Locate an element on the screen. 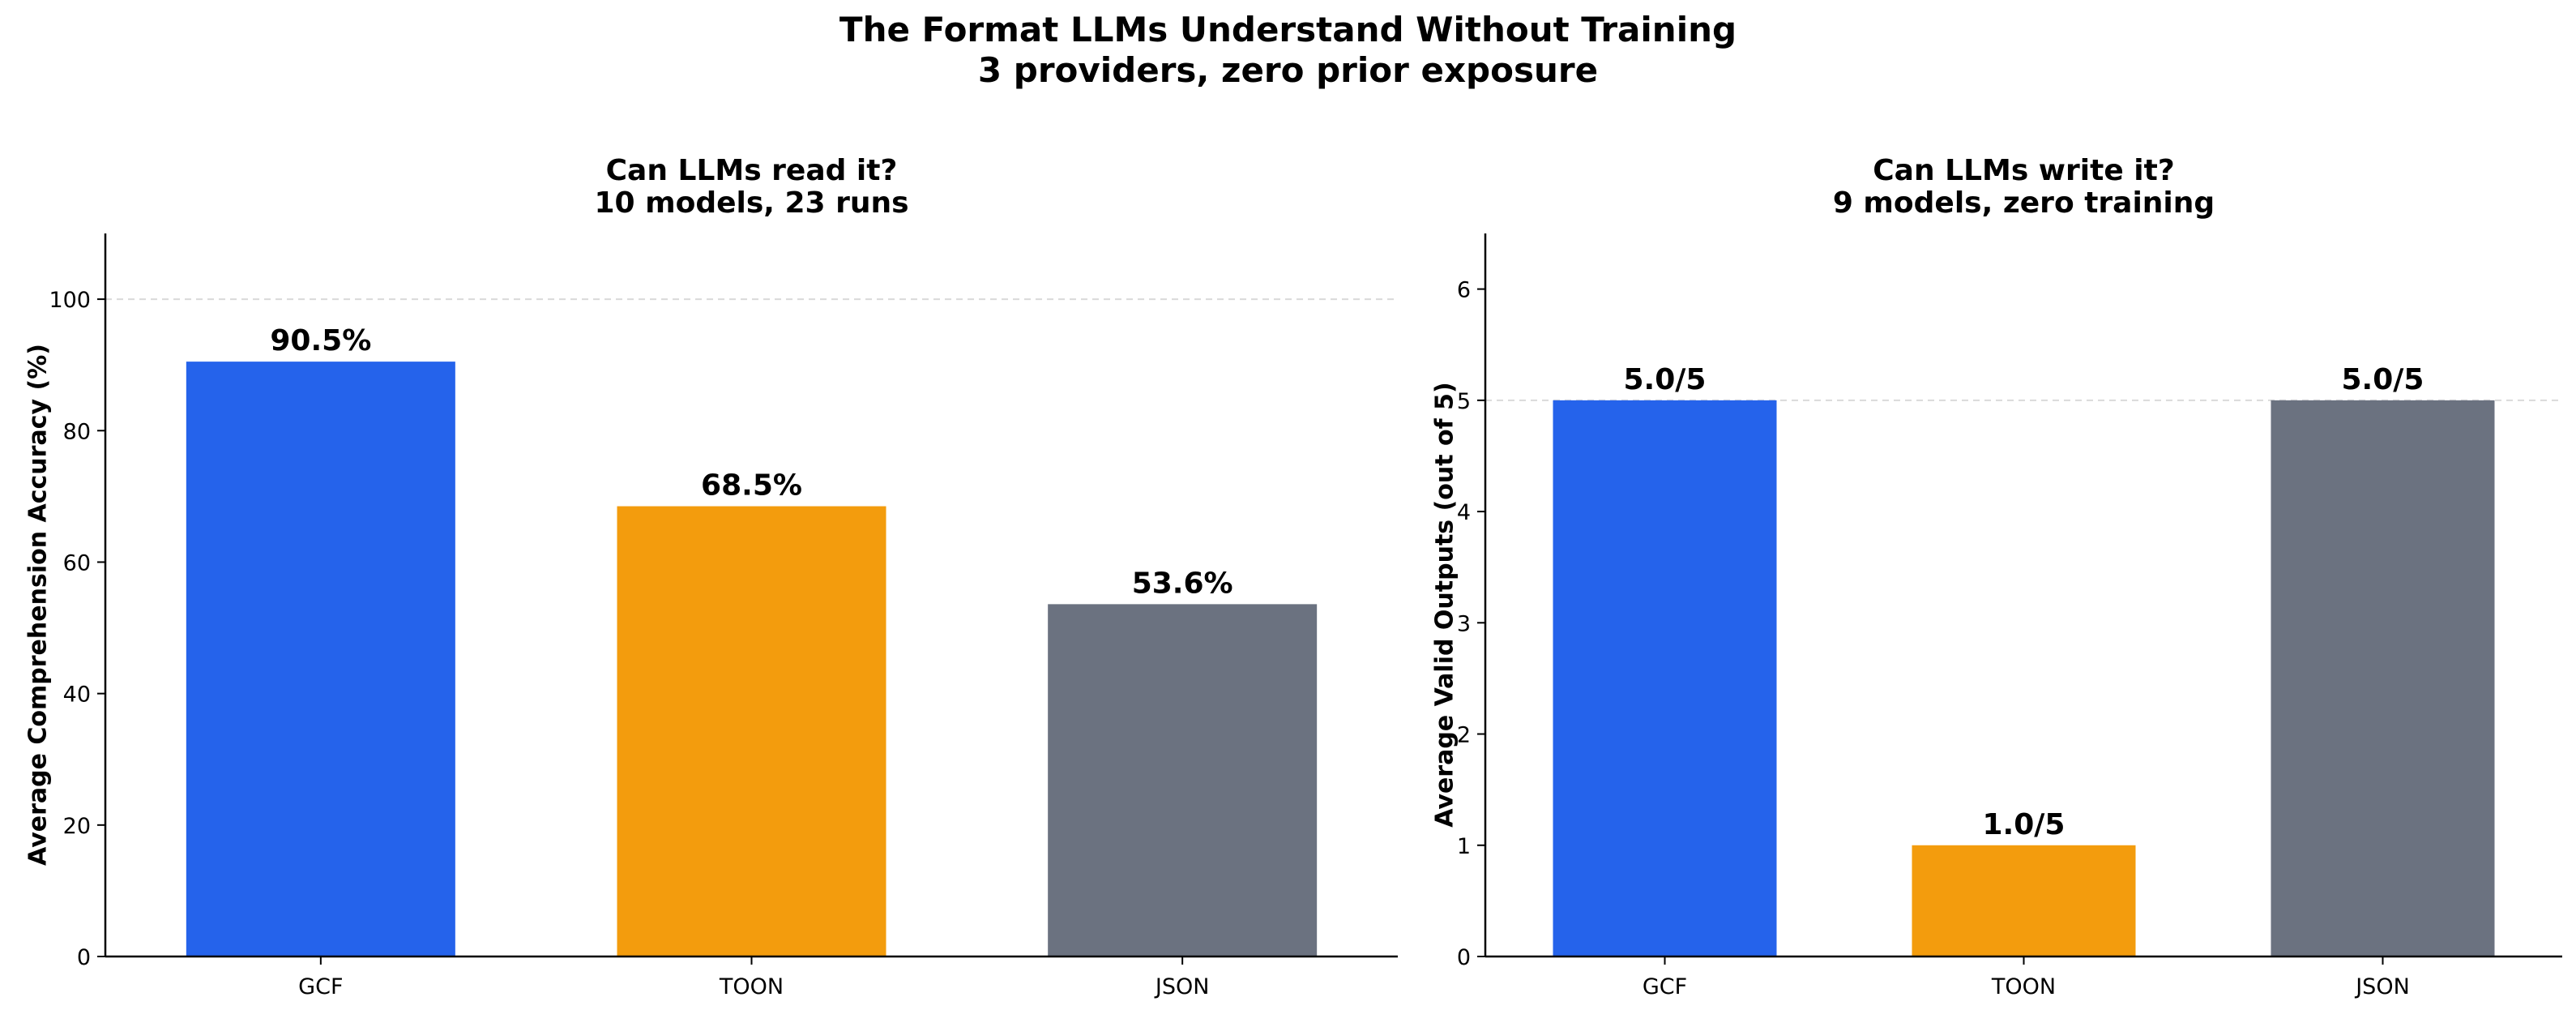 Image resolution: width=2576 pixels, height=1010 pixels. data-label-gcf: 90.5% is located at coordinates (320, 340).